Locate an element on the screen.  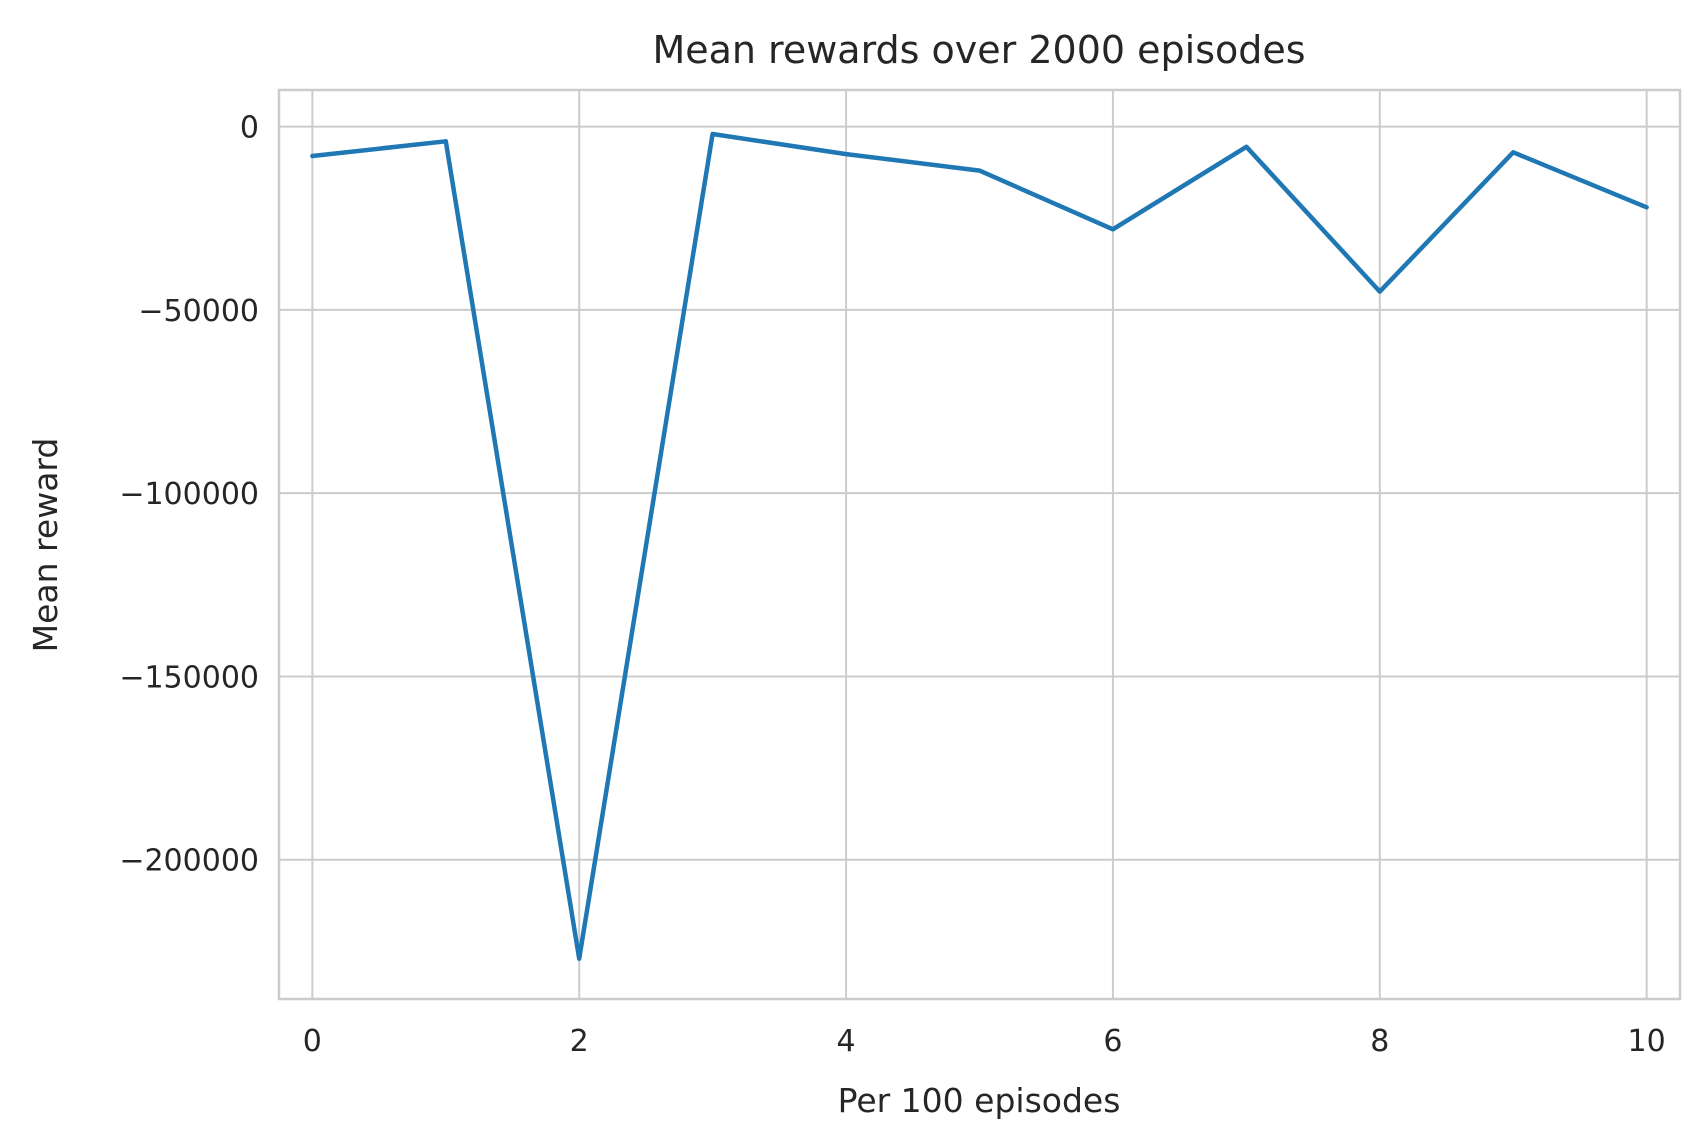
y-tick-label: −100000 is located at coordinates (189, 494).